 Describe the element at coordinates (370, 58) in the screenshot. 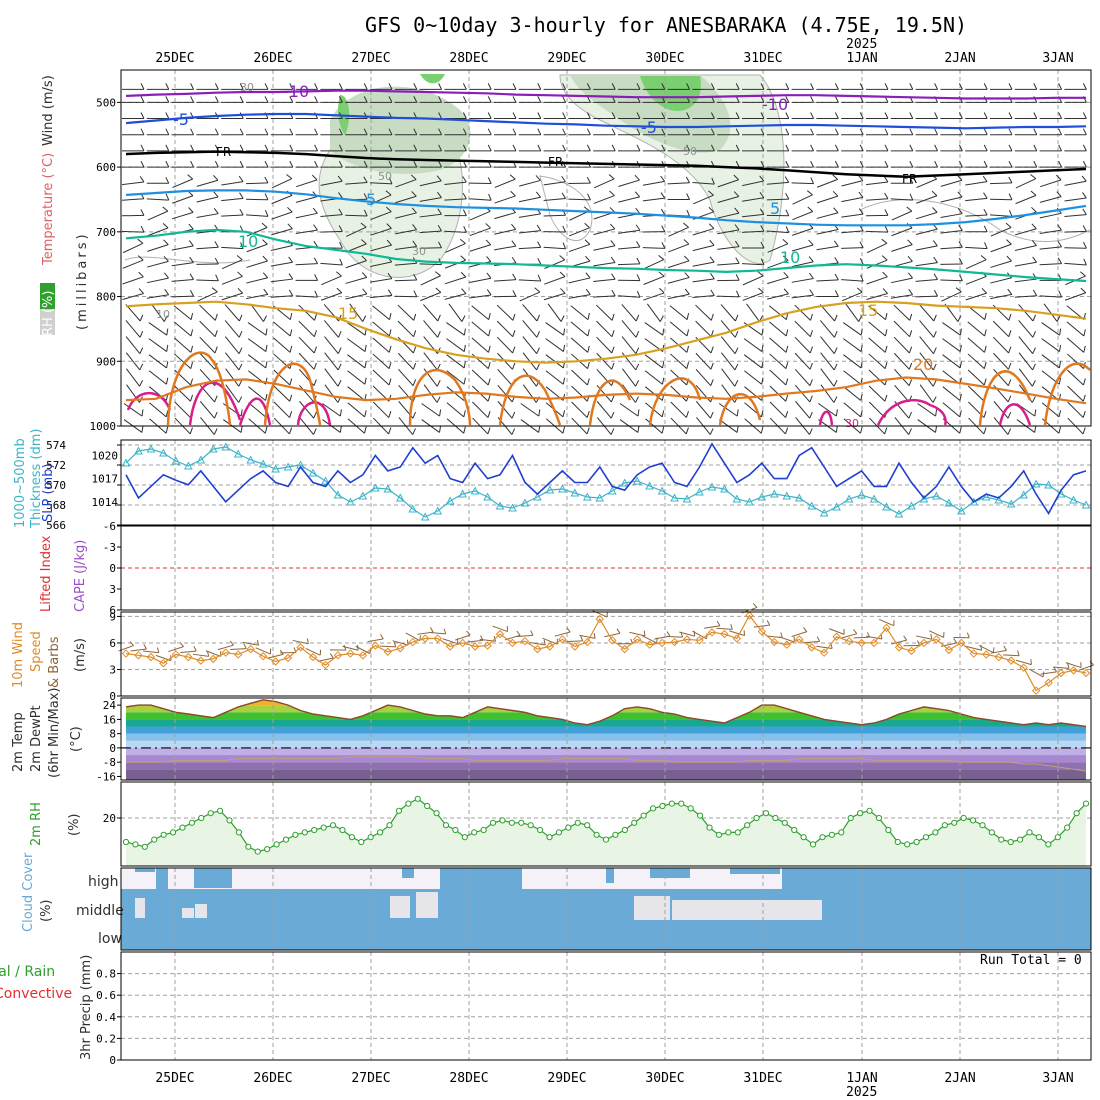

I see `date-label: 27DEC` at that location.